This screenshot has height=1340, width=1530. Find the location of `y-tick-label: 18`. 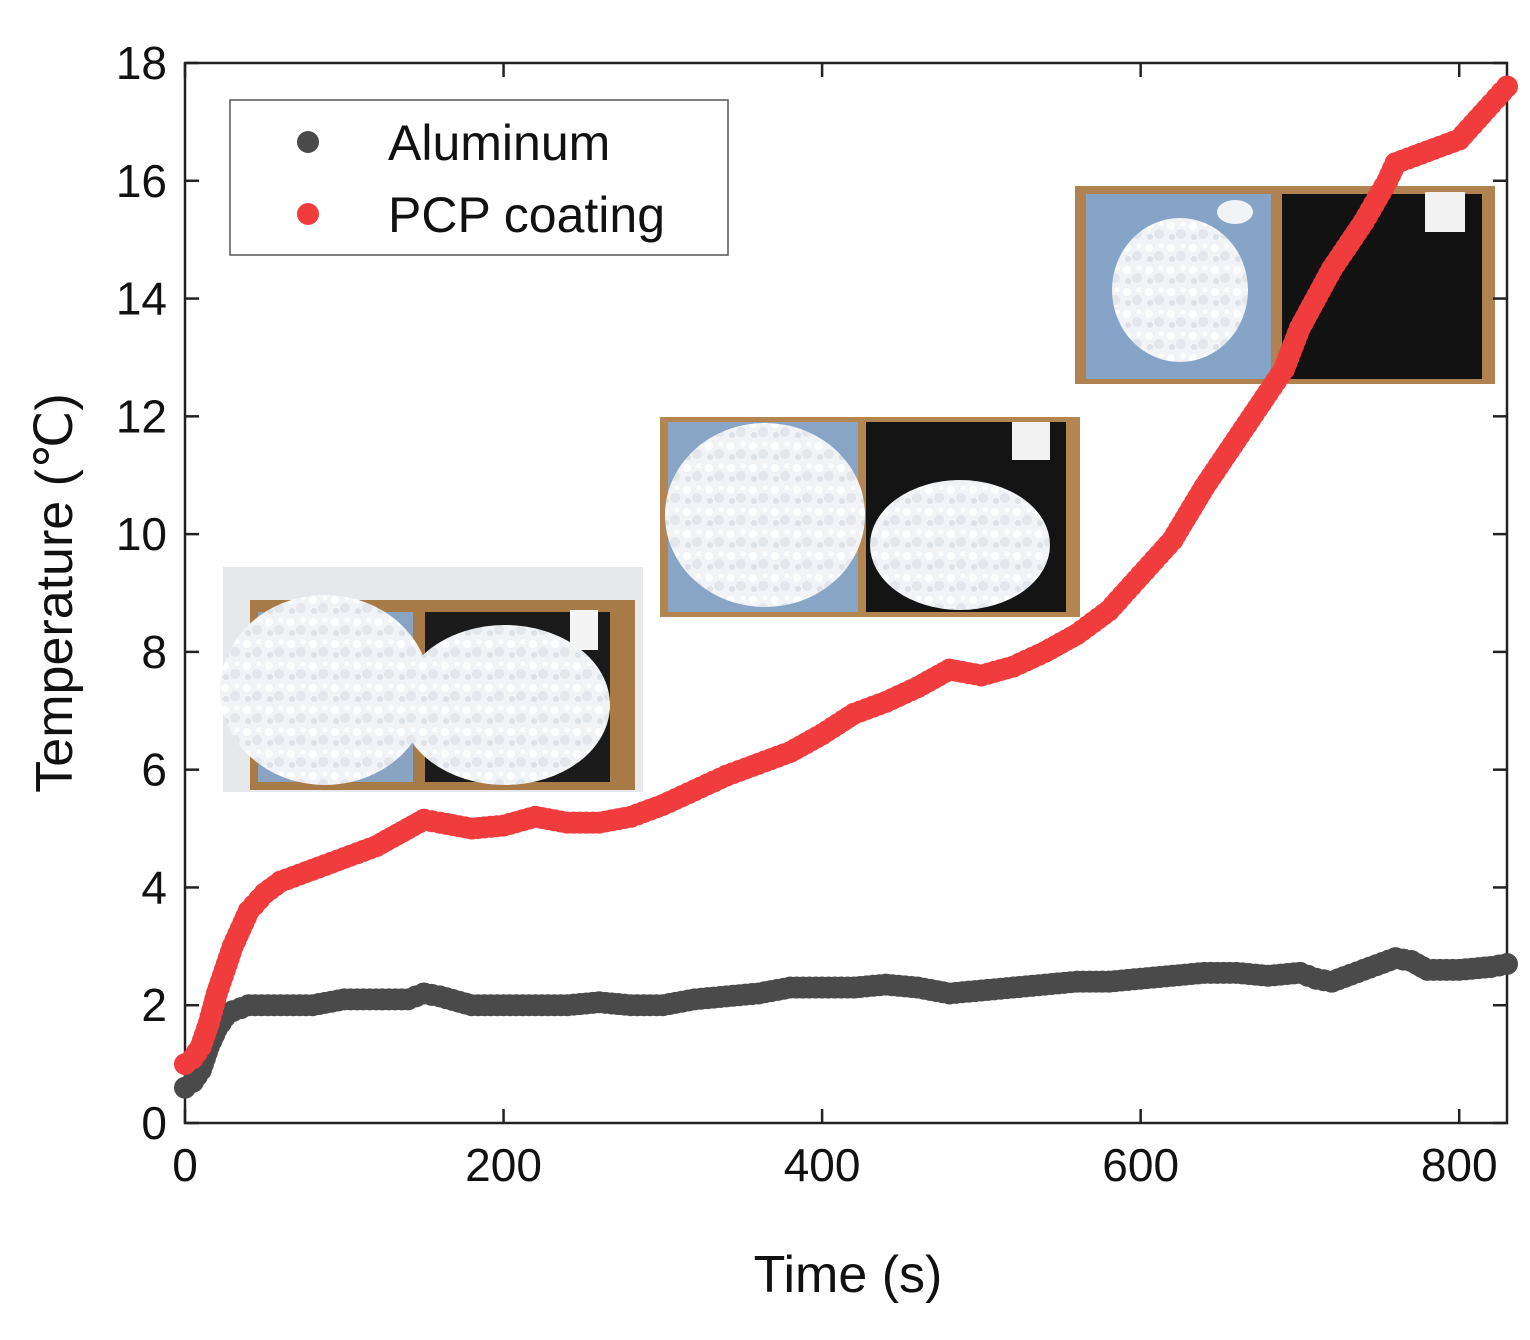

y-tick-label: 18 is located at coordinates (141, 63).